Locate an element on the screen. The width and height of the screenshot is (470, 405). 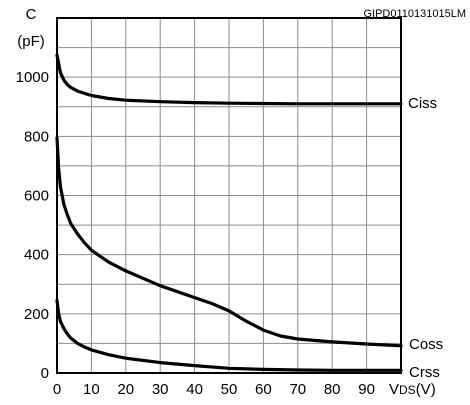
y-tick-label: 200 is located at coordinates (36, 314).